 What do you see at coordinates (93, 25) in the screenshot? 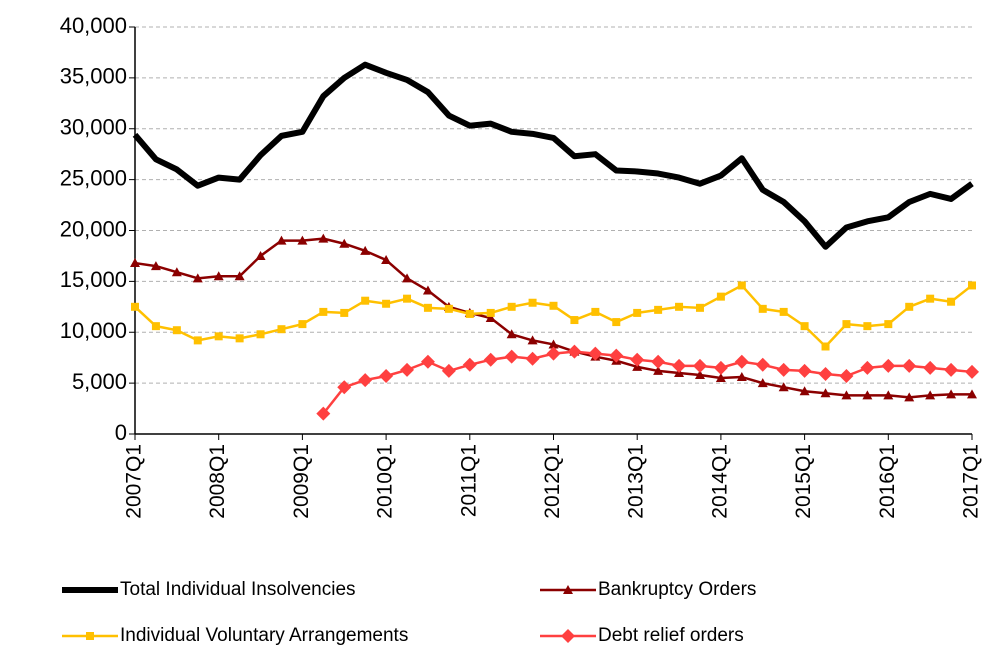
I see `y-tick-label: 40,000` at bounding box center [93, 25].